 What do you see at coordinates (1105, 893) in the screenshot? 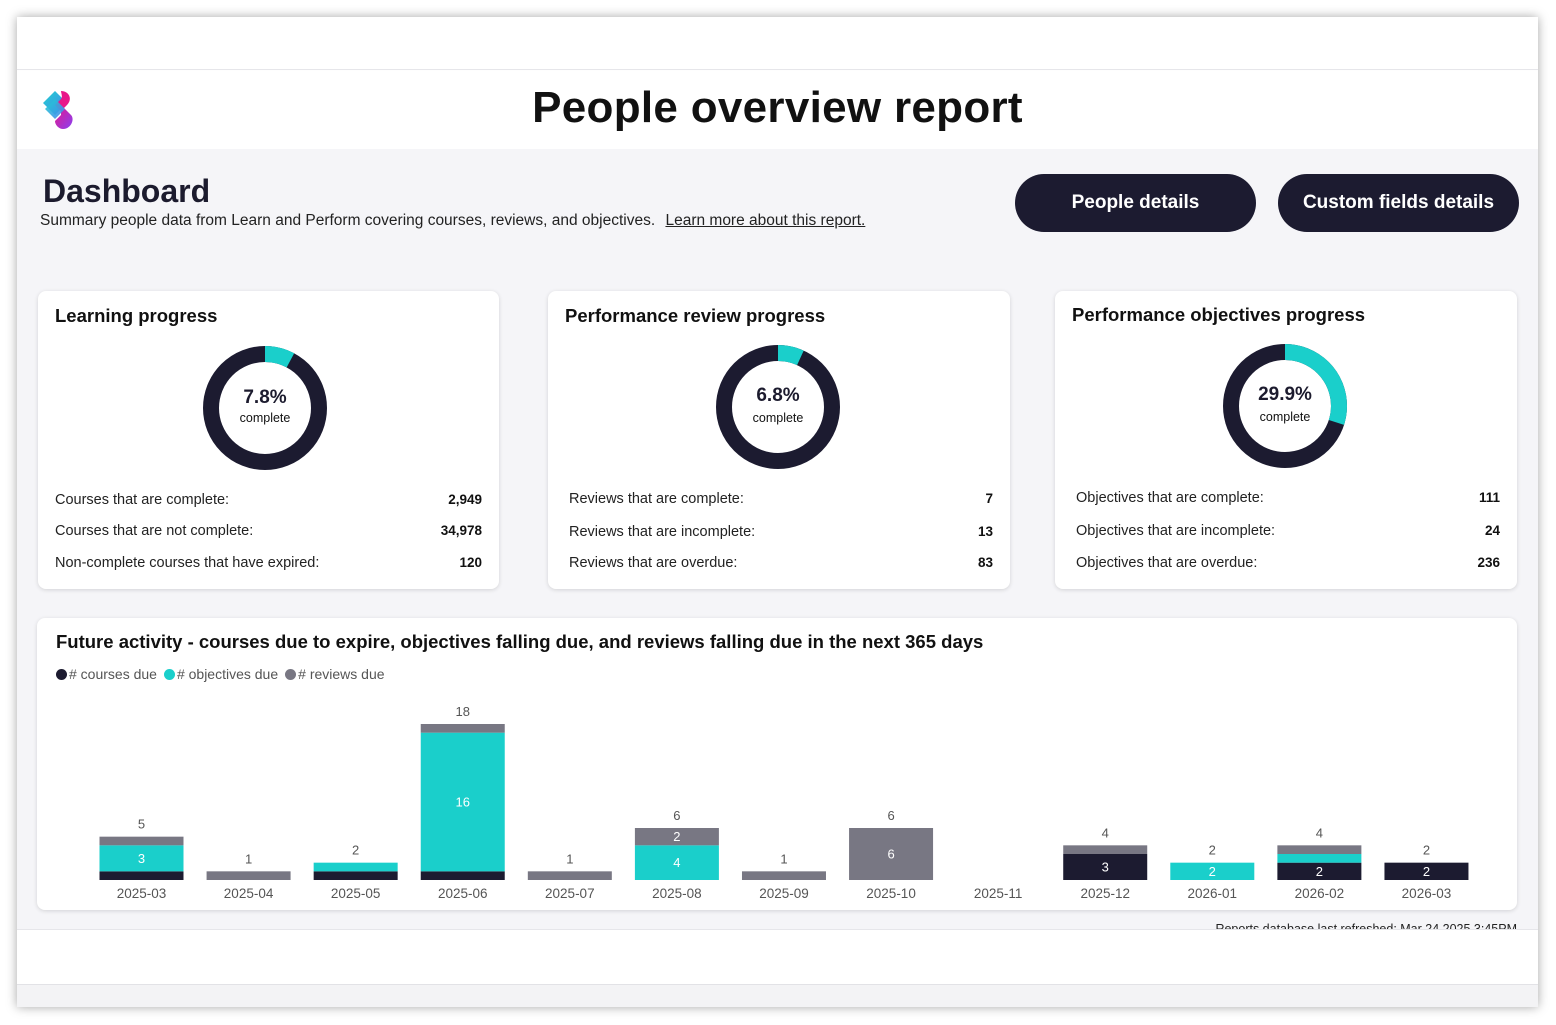
I see `x-tick-label: 2025-12` at bounding box center [1105, 893].